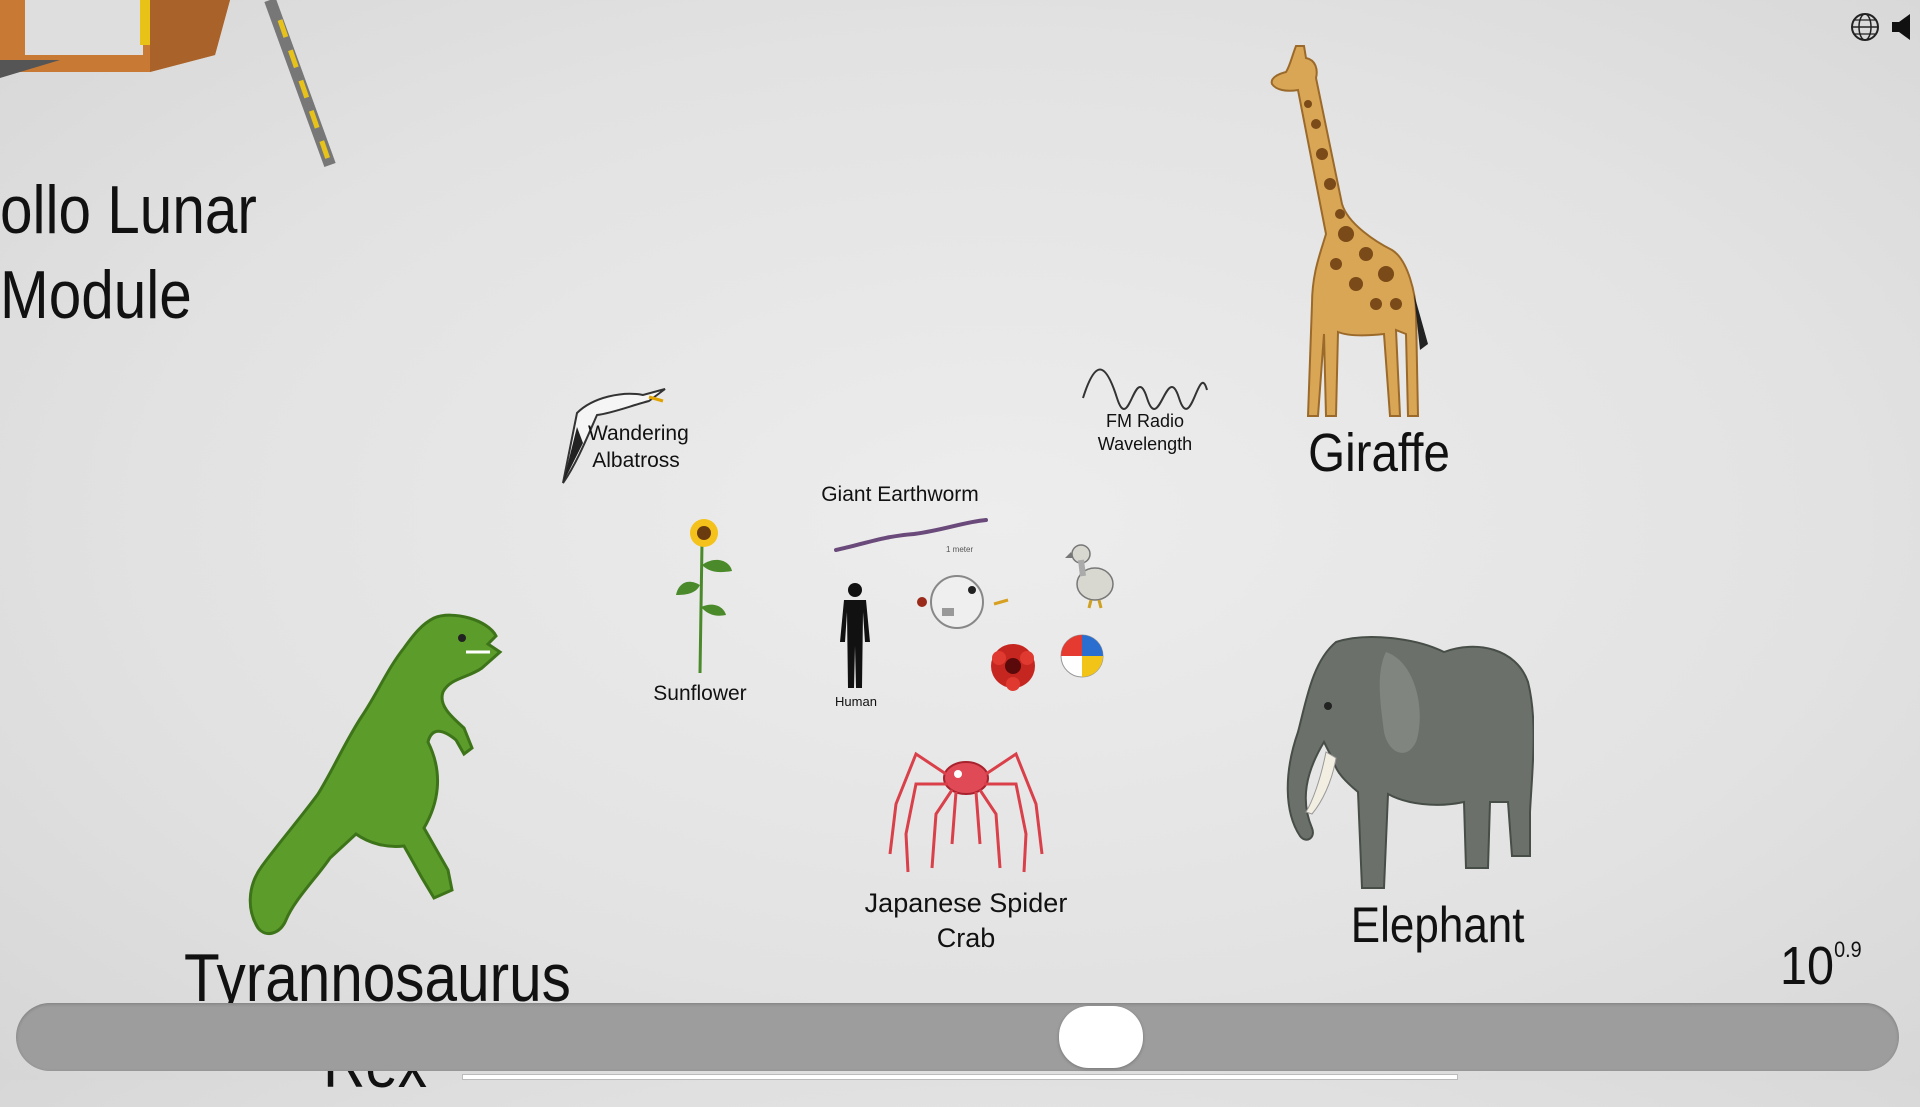 This screenshot has width=1920, height=1107. I want to click on dodo-bird-image, so click(1091, 576).